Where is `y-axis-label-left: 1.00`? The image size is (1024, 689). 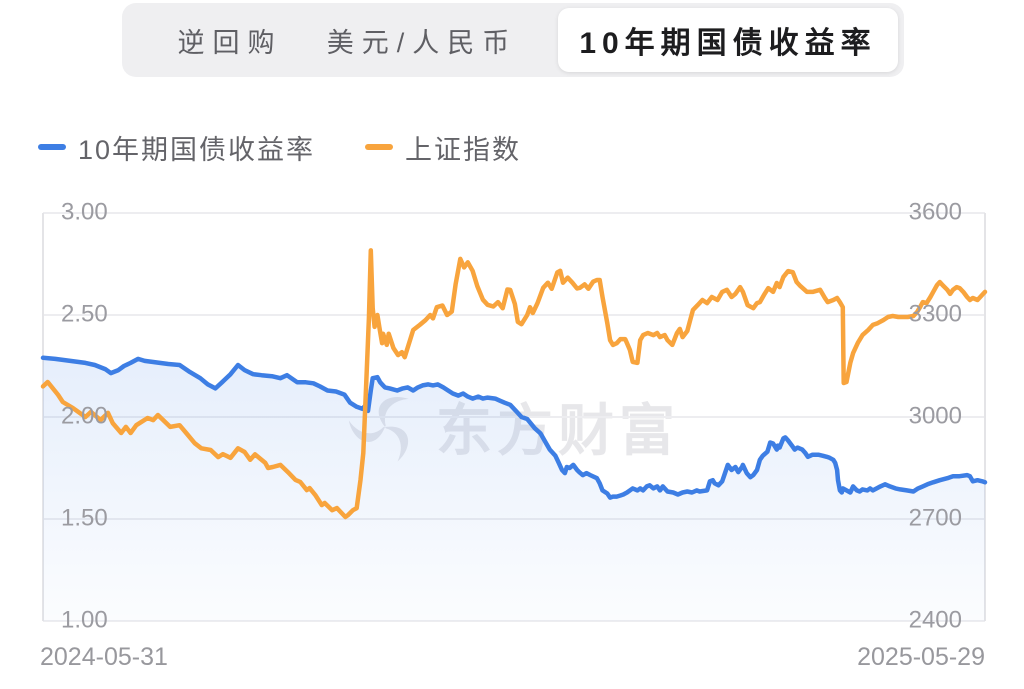
y-axis-label-left: 1.00 is located at coordinates (84, 620).